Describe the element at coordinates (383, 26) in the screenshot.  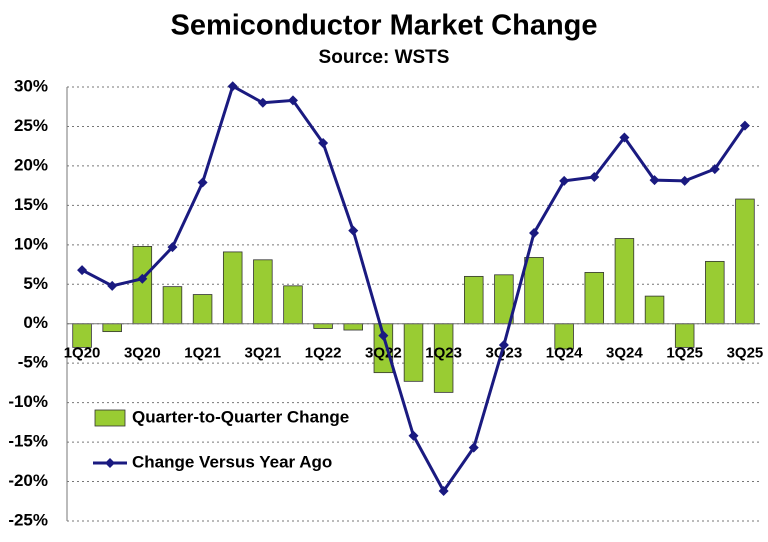
I see `chart-title: Semiconductor Market Change` at that location.